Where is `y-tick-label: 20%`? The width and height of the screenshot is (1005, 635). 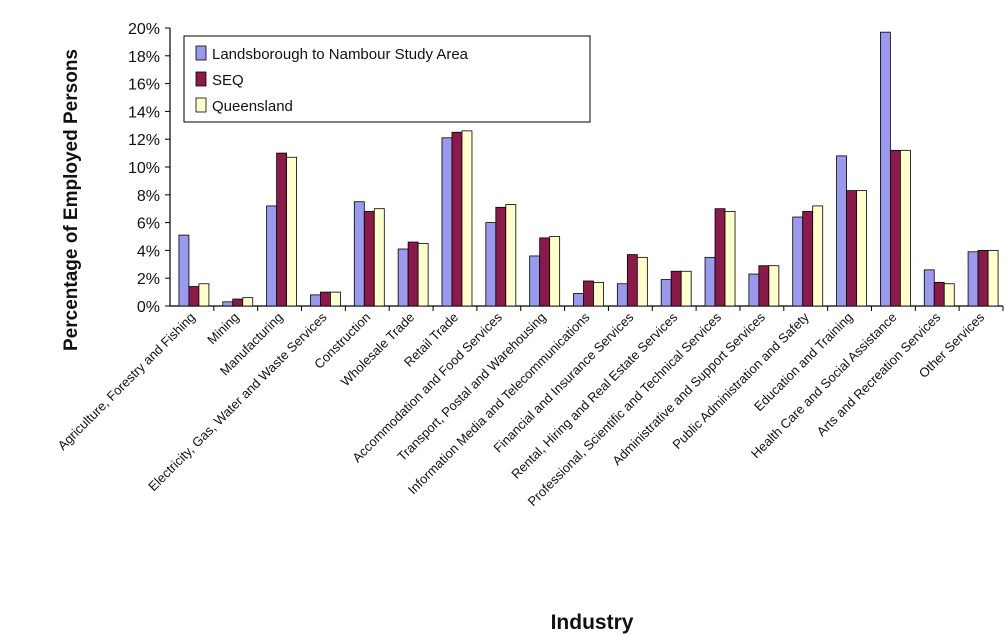
y-tick-label: 20% is located at coordinates (144, 29).